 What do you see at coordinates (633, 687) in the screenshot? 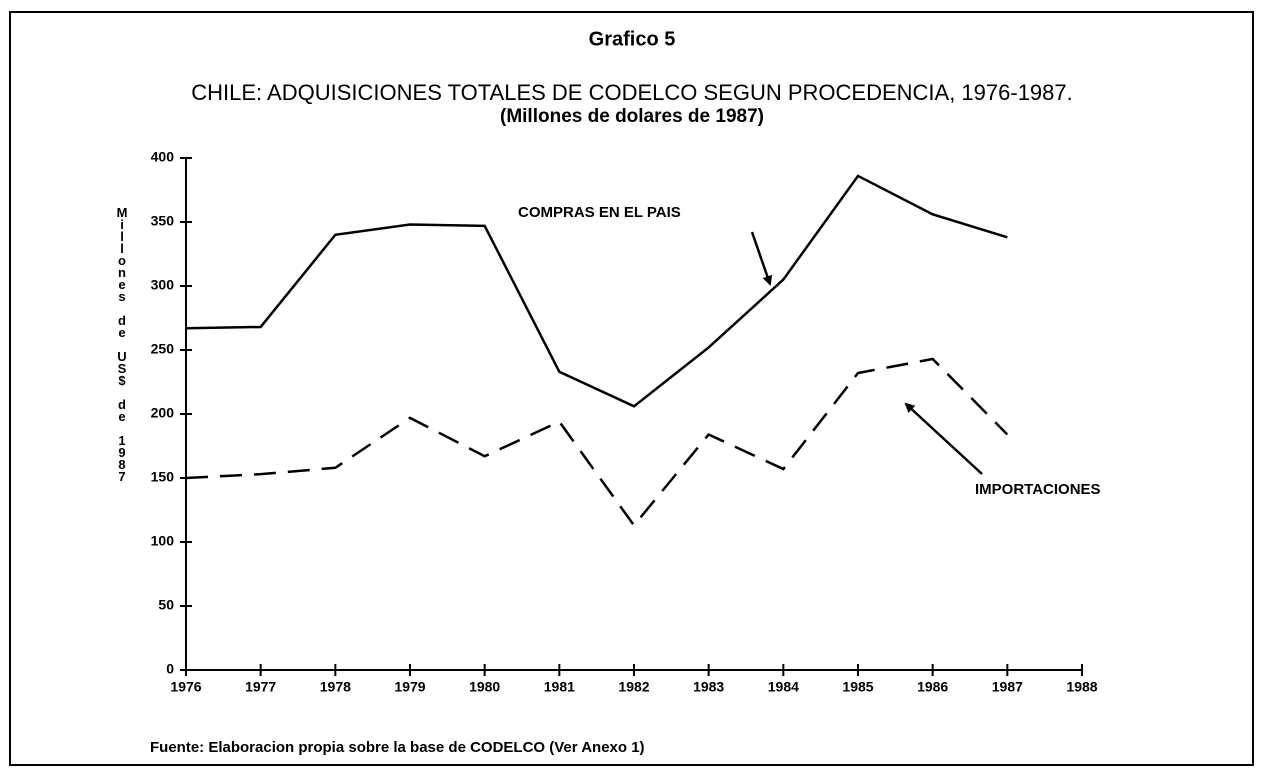
I see `x-tick-label: 1982` at bounding box center [633, 687].